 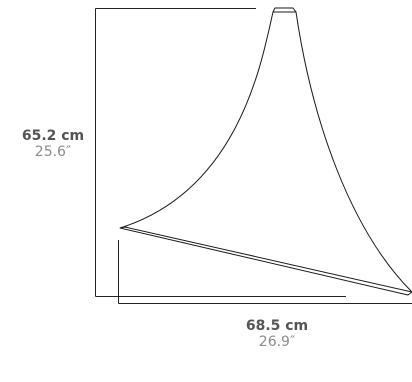 What do you see at coordinates (284, 10) in the screenshot?
I see `product-top-cap` at bounding box center [284, 10].